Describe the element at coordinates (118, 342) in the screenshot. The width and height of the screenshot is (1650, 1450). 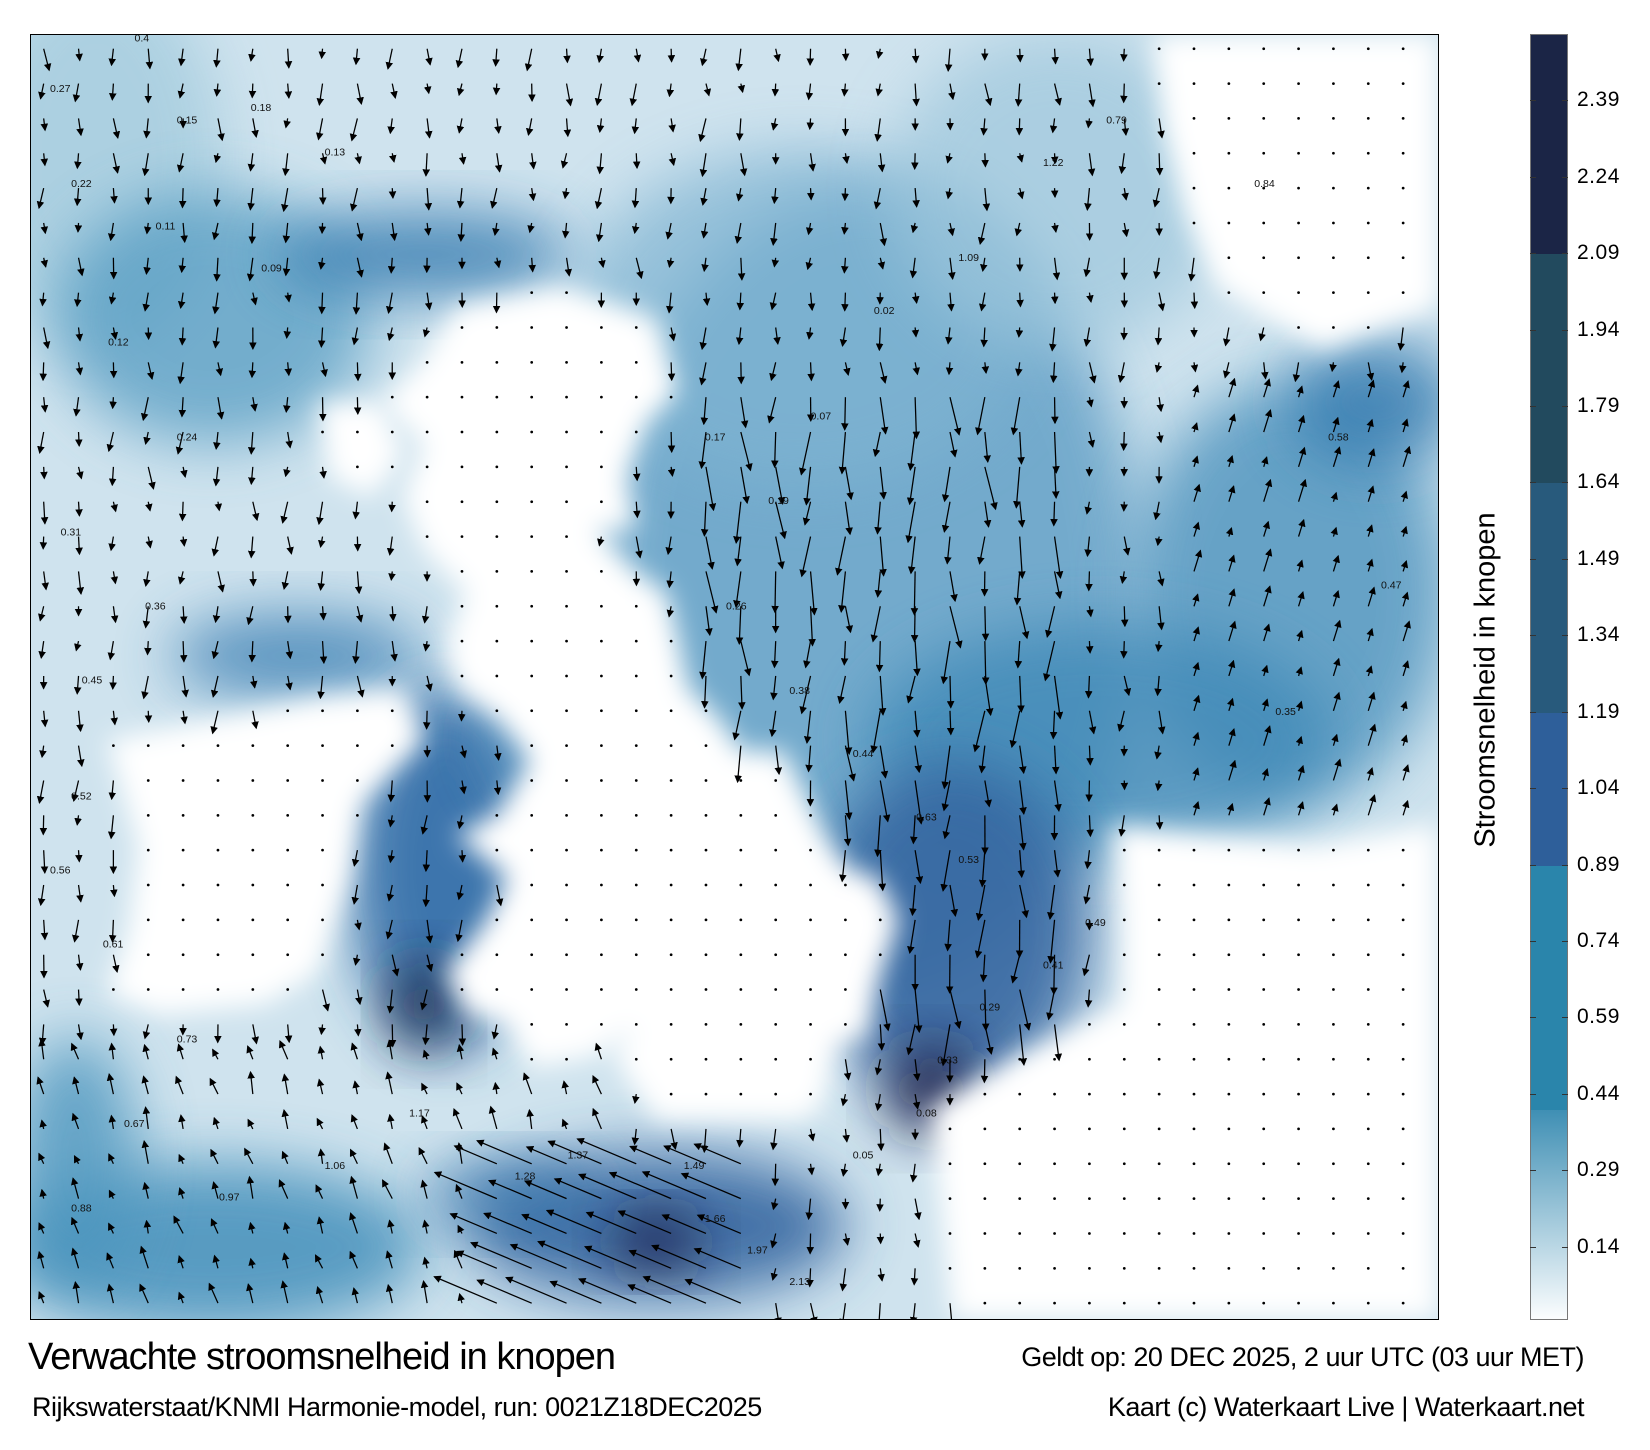
I see `speed-label: 0.12` at that location.